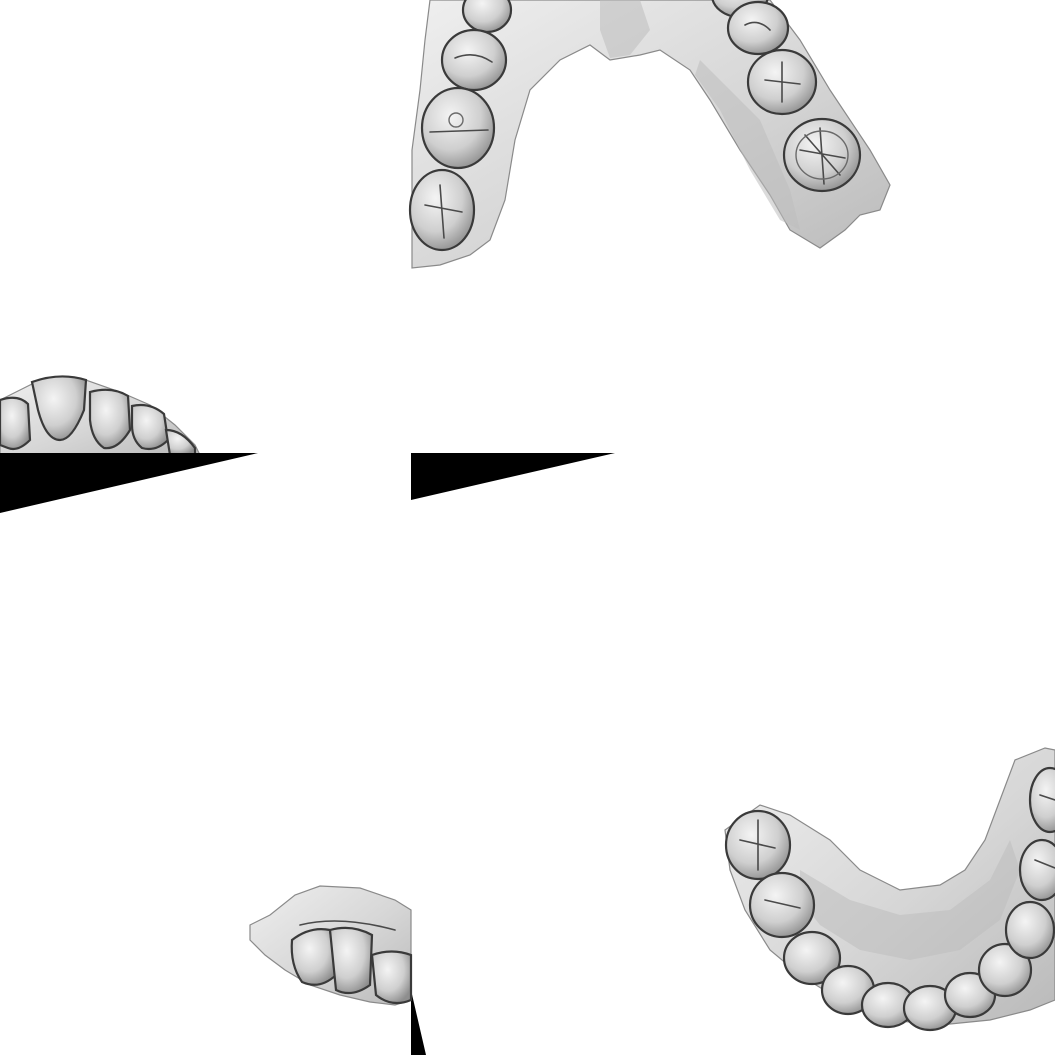 Image resolution: width=1055 pixels, height=1055 pixels. Describe the element at coordinates (129, 483) in the screenshot. I see `left-wedge` at that location.